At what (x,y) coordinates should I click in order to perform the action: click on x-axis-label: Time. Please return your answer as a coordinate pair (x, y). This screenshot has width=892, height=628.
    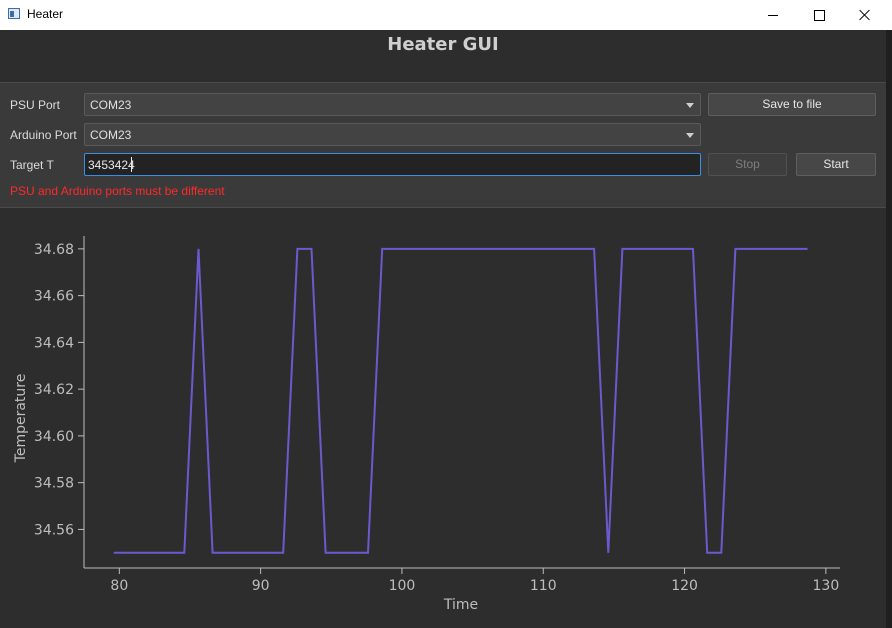
    Looking at the image, I should click on (460, 605).